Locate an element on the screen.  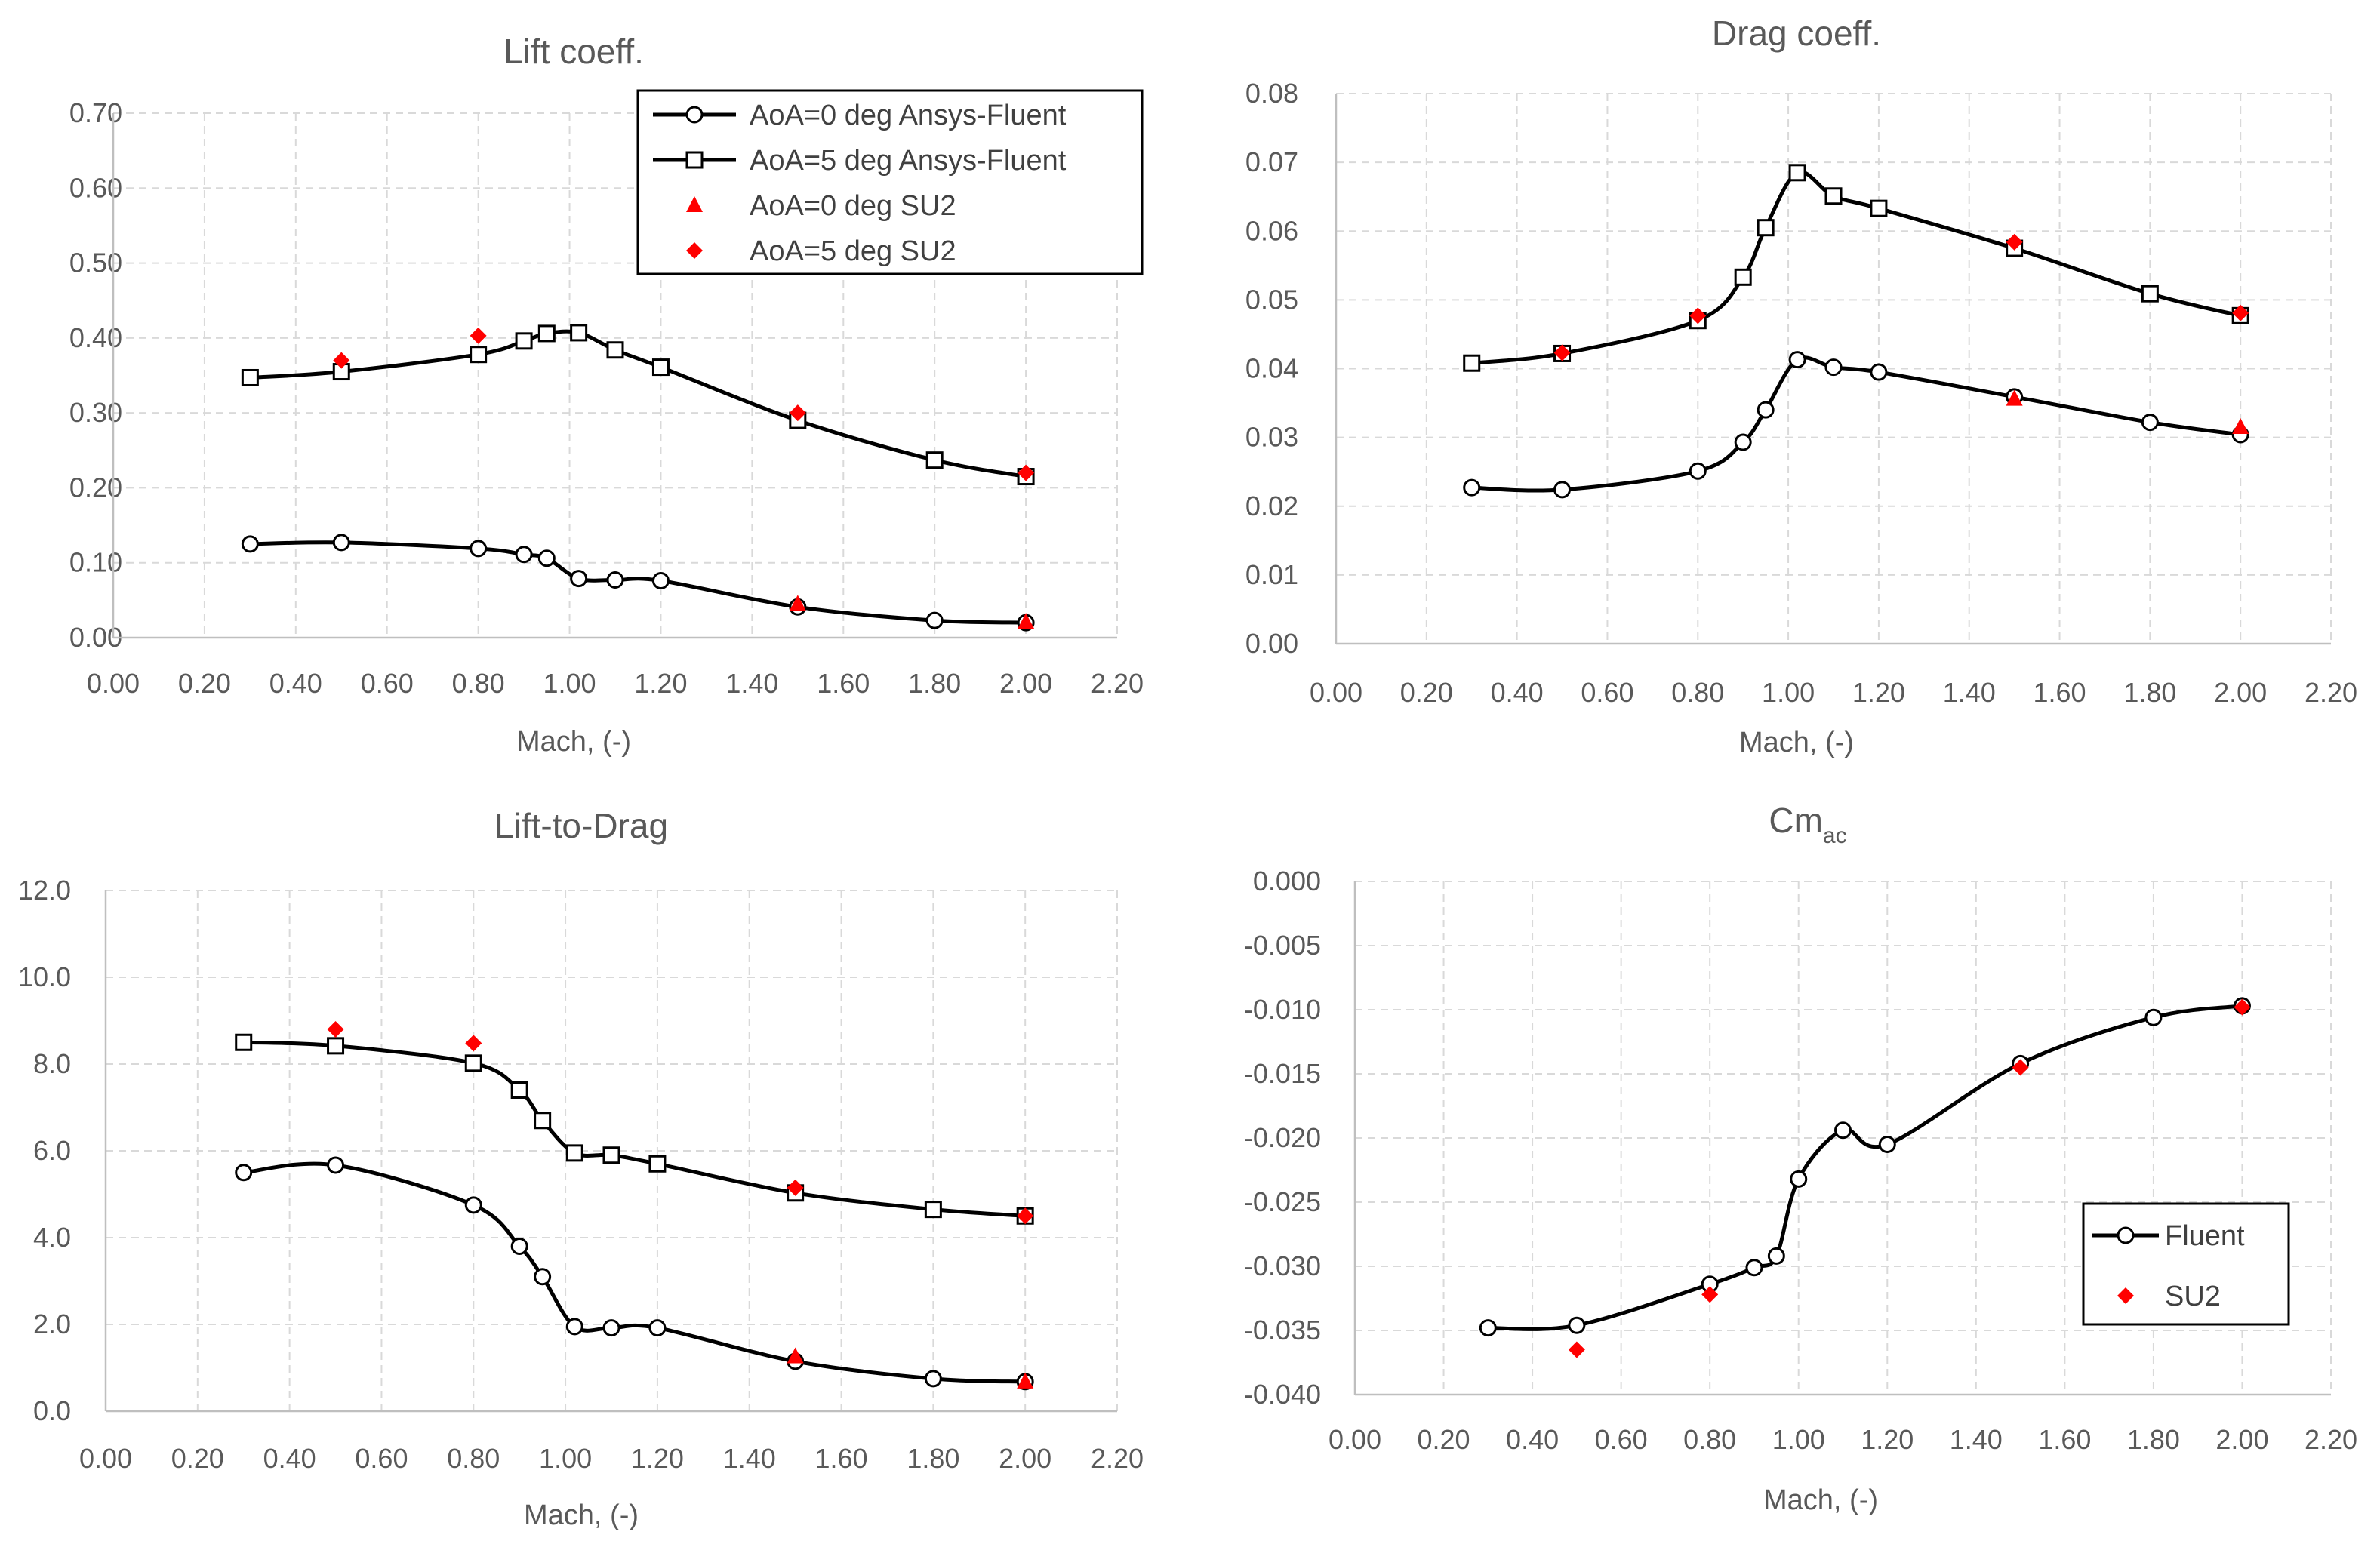
legend-circle-icon is located at coordinates (694, 115).